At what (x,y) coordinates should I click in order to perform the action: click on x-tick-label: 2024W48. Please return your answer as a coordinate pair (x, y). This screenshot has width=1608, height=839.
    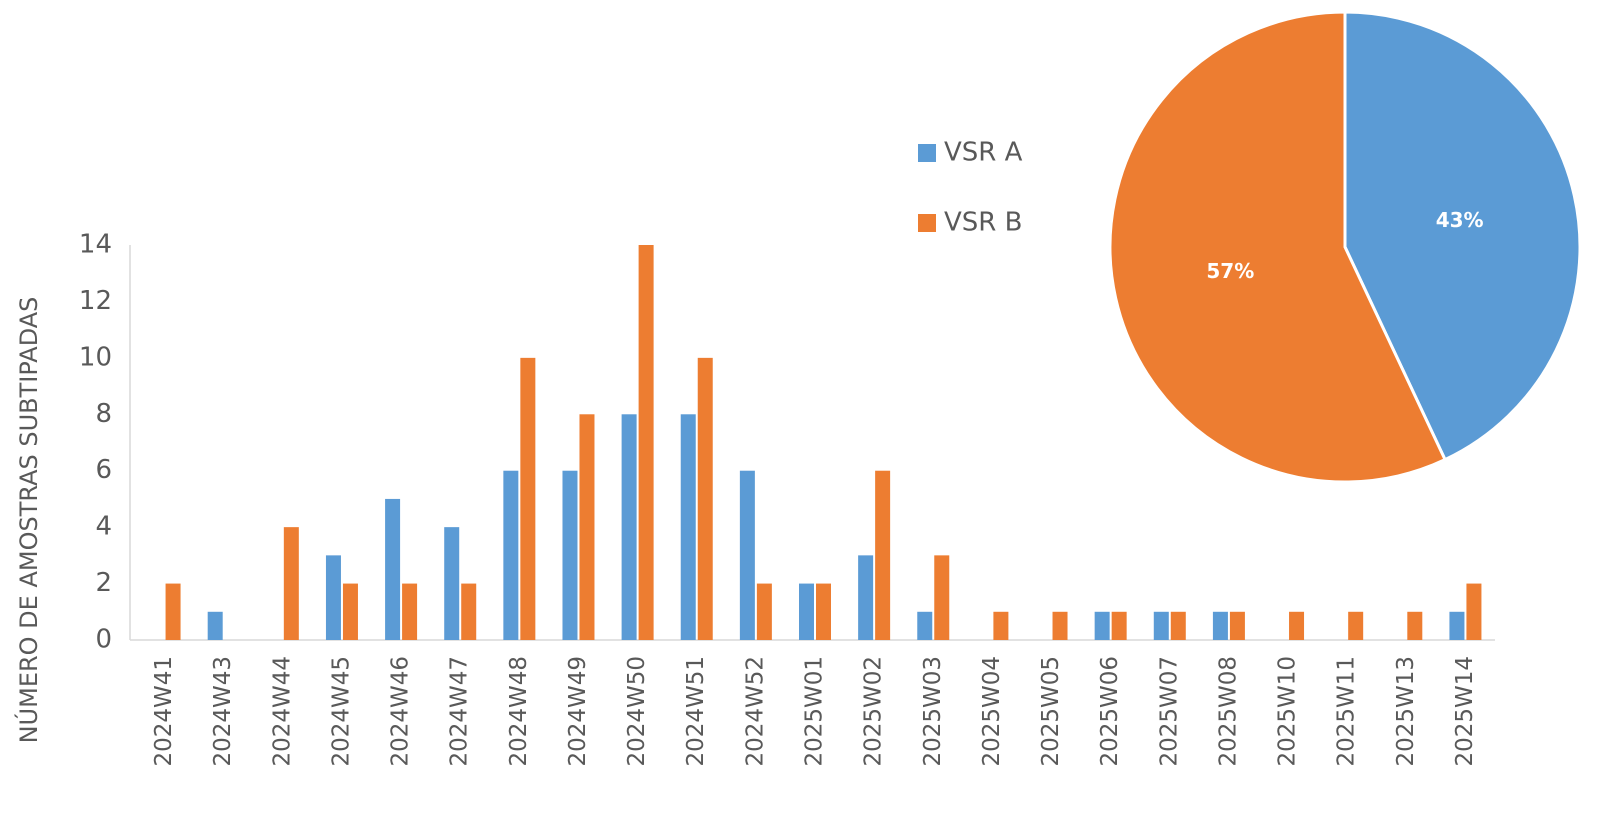
    Looking at the image, I should click on (519, 711).